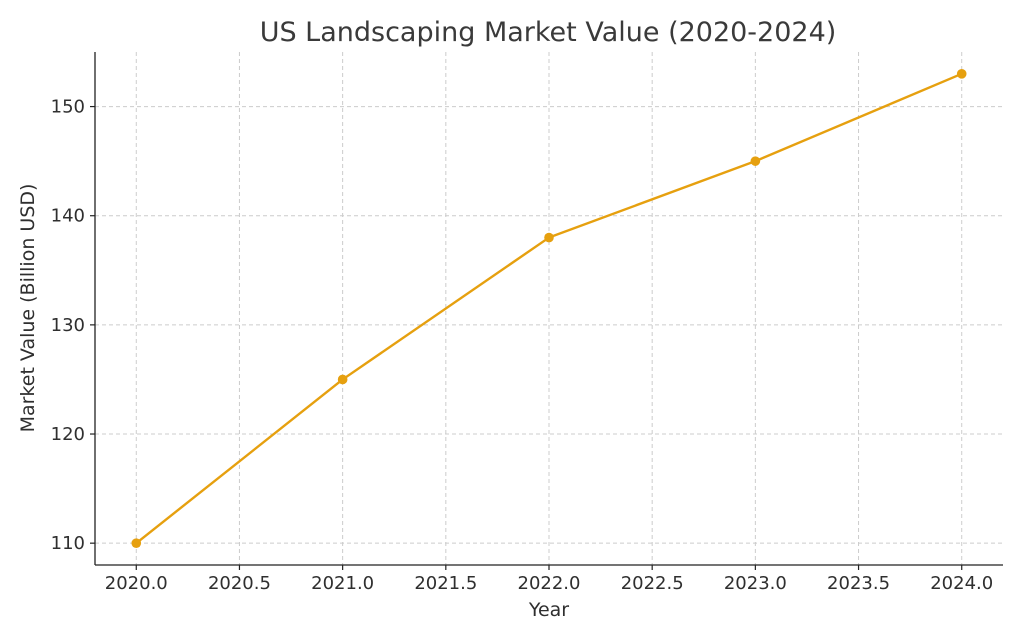  I want to click on y-tick-label: 110, so click(68, 543).